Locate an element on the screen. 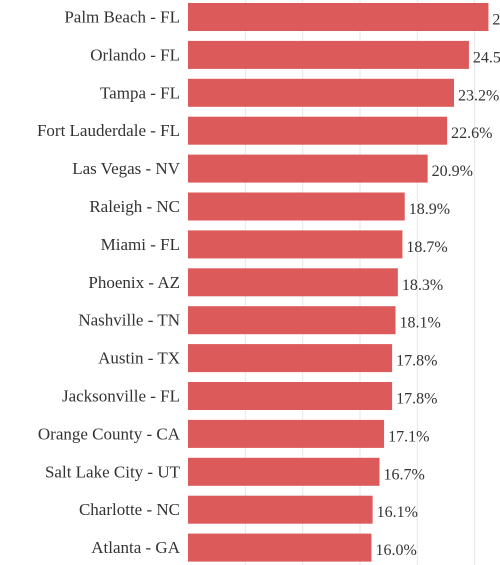 Image resolution: width=500 pixels, height=565 pixels. value-label: 22.6% is located at coordinates (471, 133).